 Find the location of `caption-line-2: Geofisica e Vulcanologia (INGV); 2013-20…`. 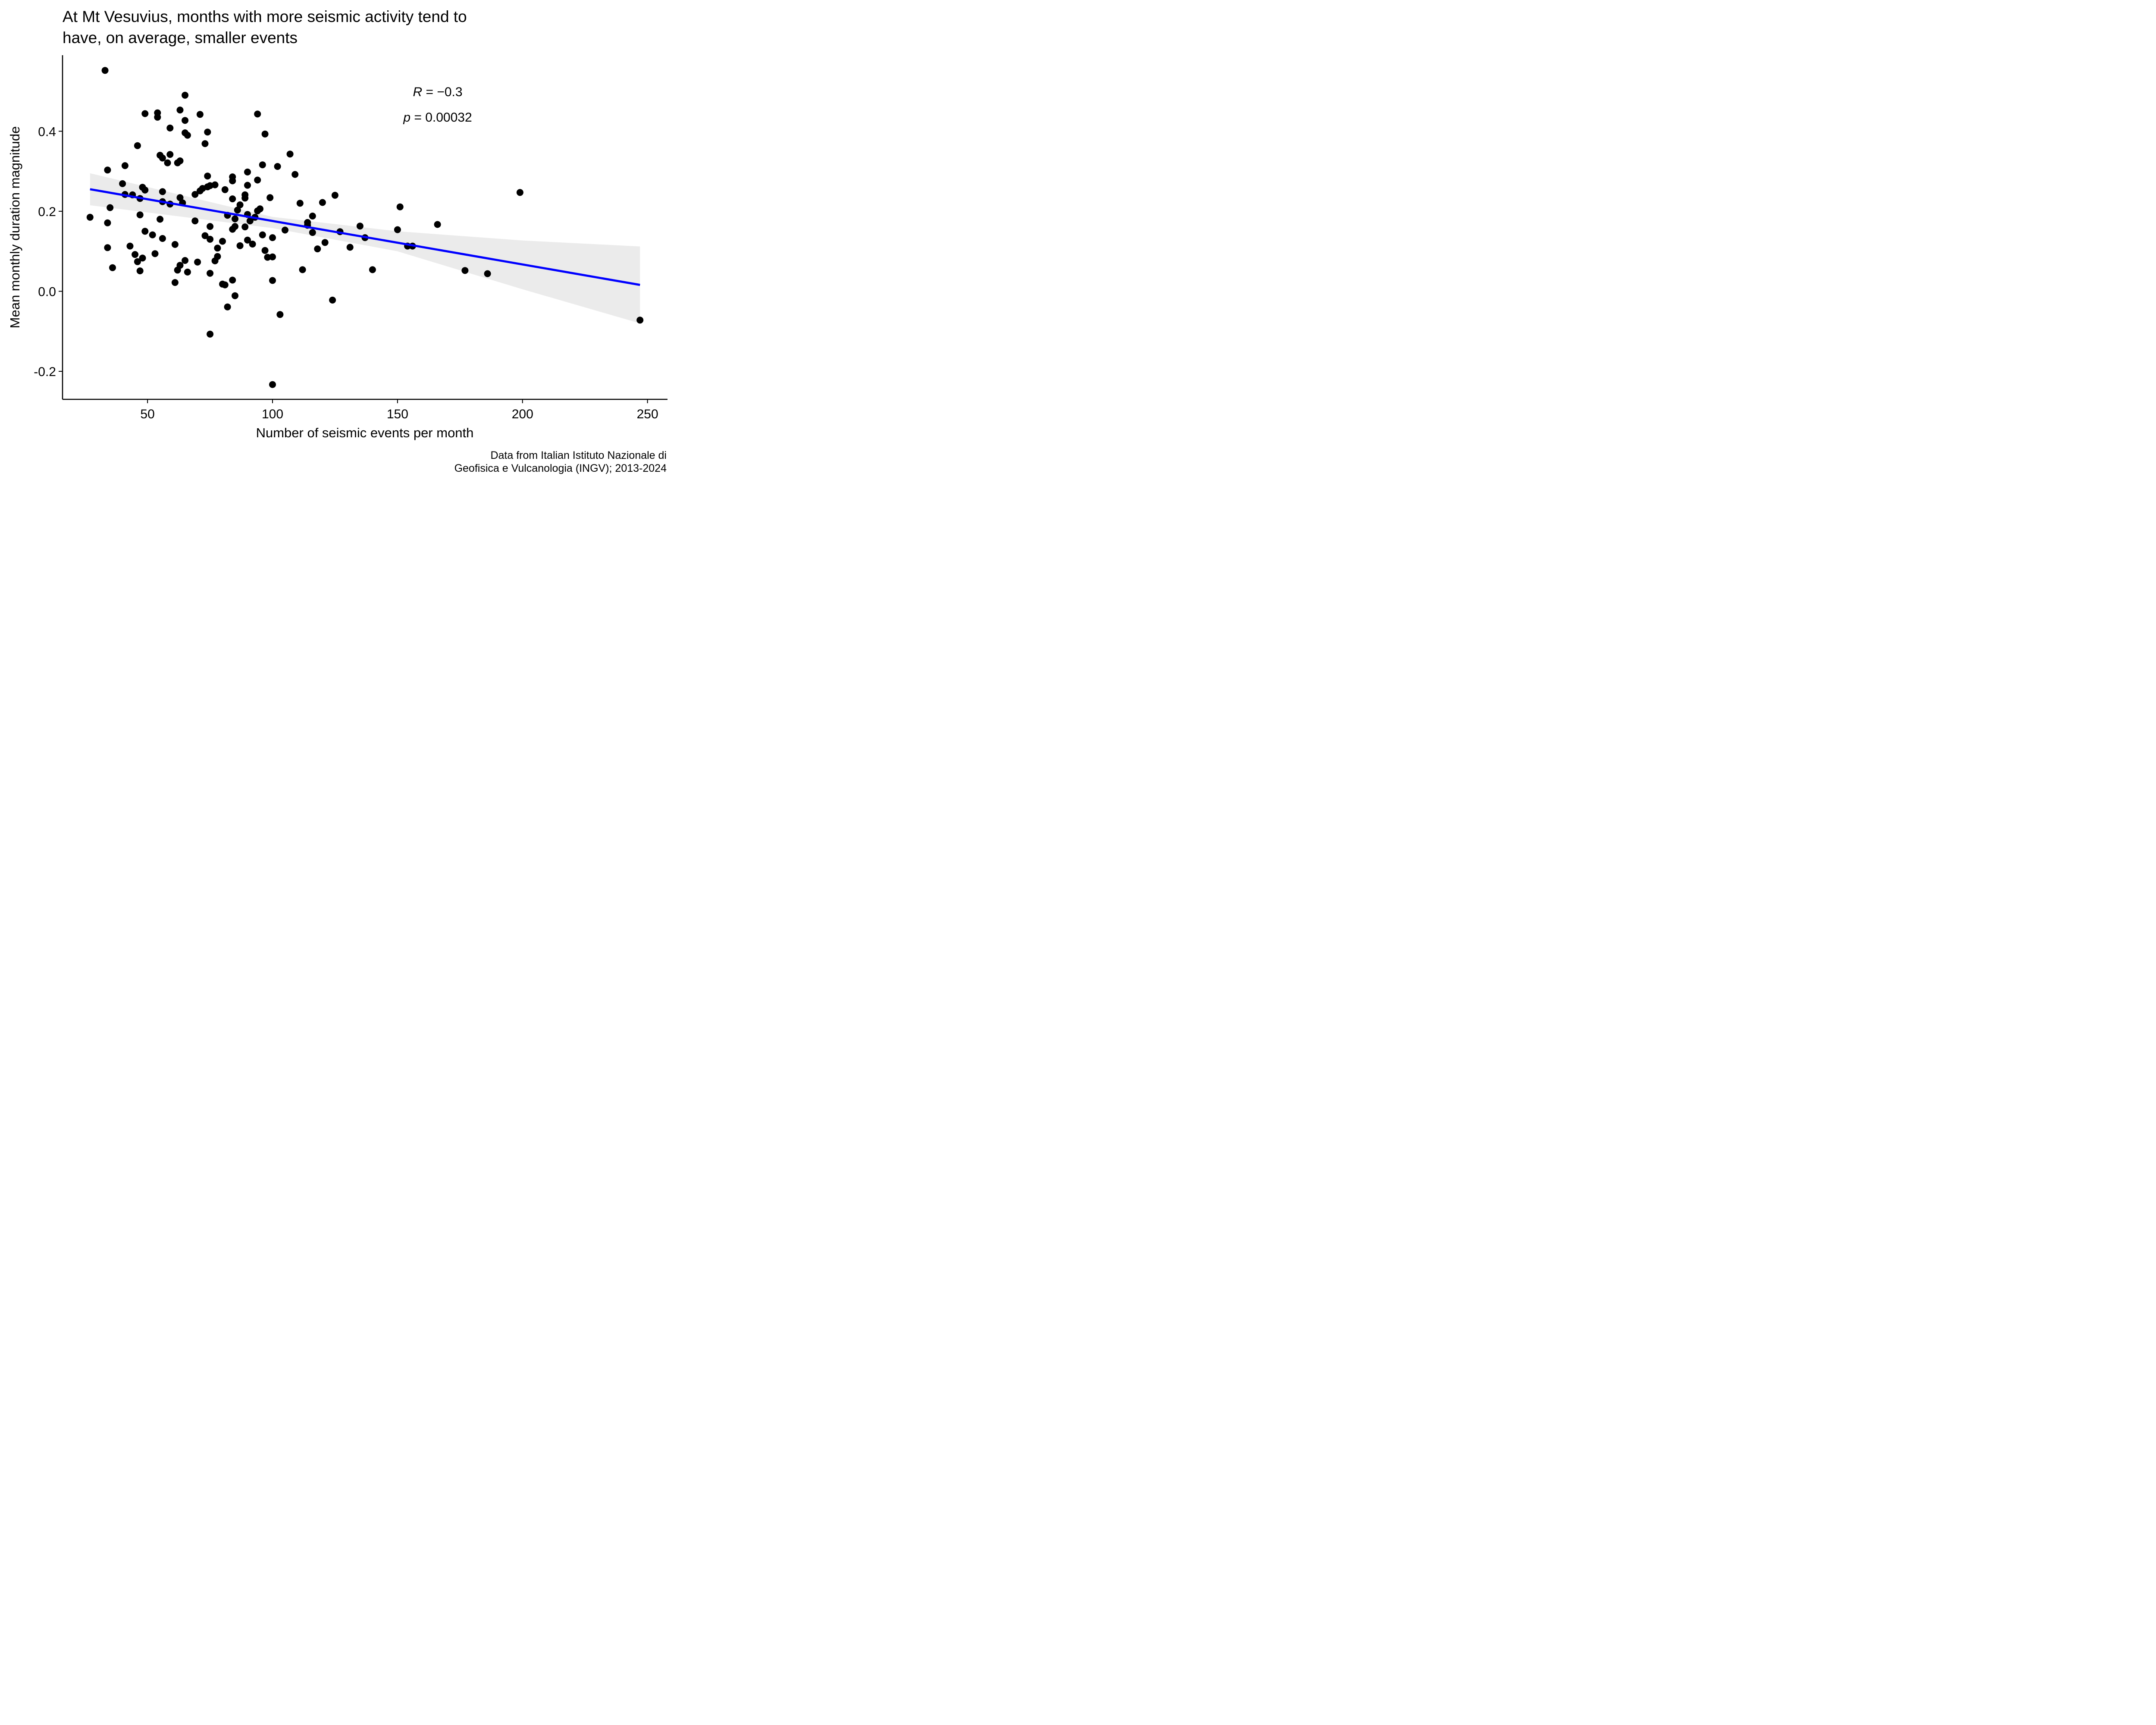

caption-line-2: Geofisica e Vulcanologia (INGV); 2013-20… is located at coordinates (560, 468).